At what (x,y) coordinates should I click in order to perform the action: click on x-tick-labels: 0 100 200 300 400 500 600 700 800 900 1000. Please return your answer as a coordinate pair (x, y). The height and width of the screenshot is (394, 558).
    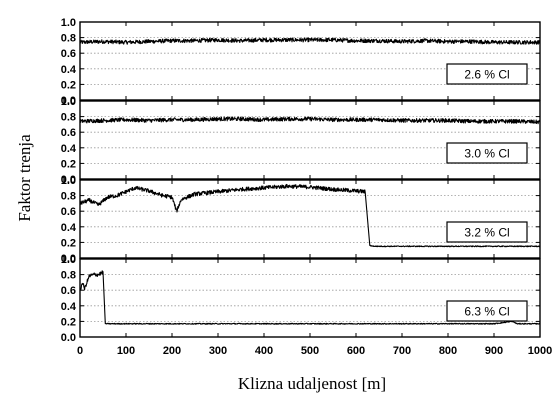
    Looking at the image, I should click on (314, 351).